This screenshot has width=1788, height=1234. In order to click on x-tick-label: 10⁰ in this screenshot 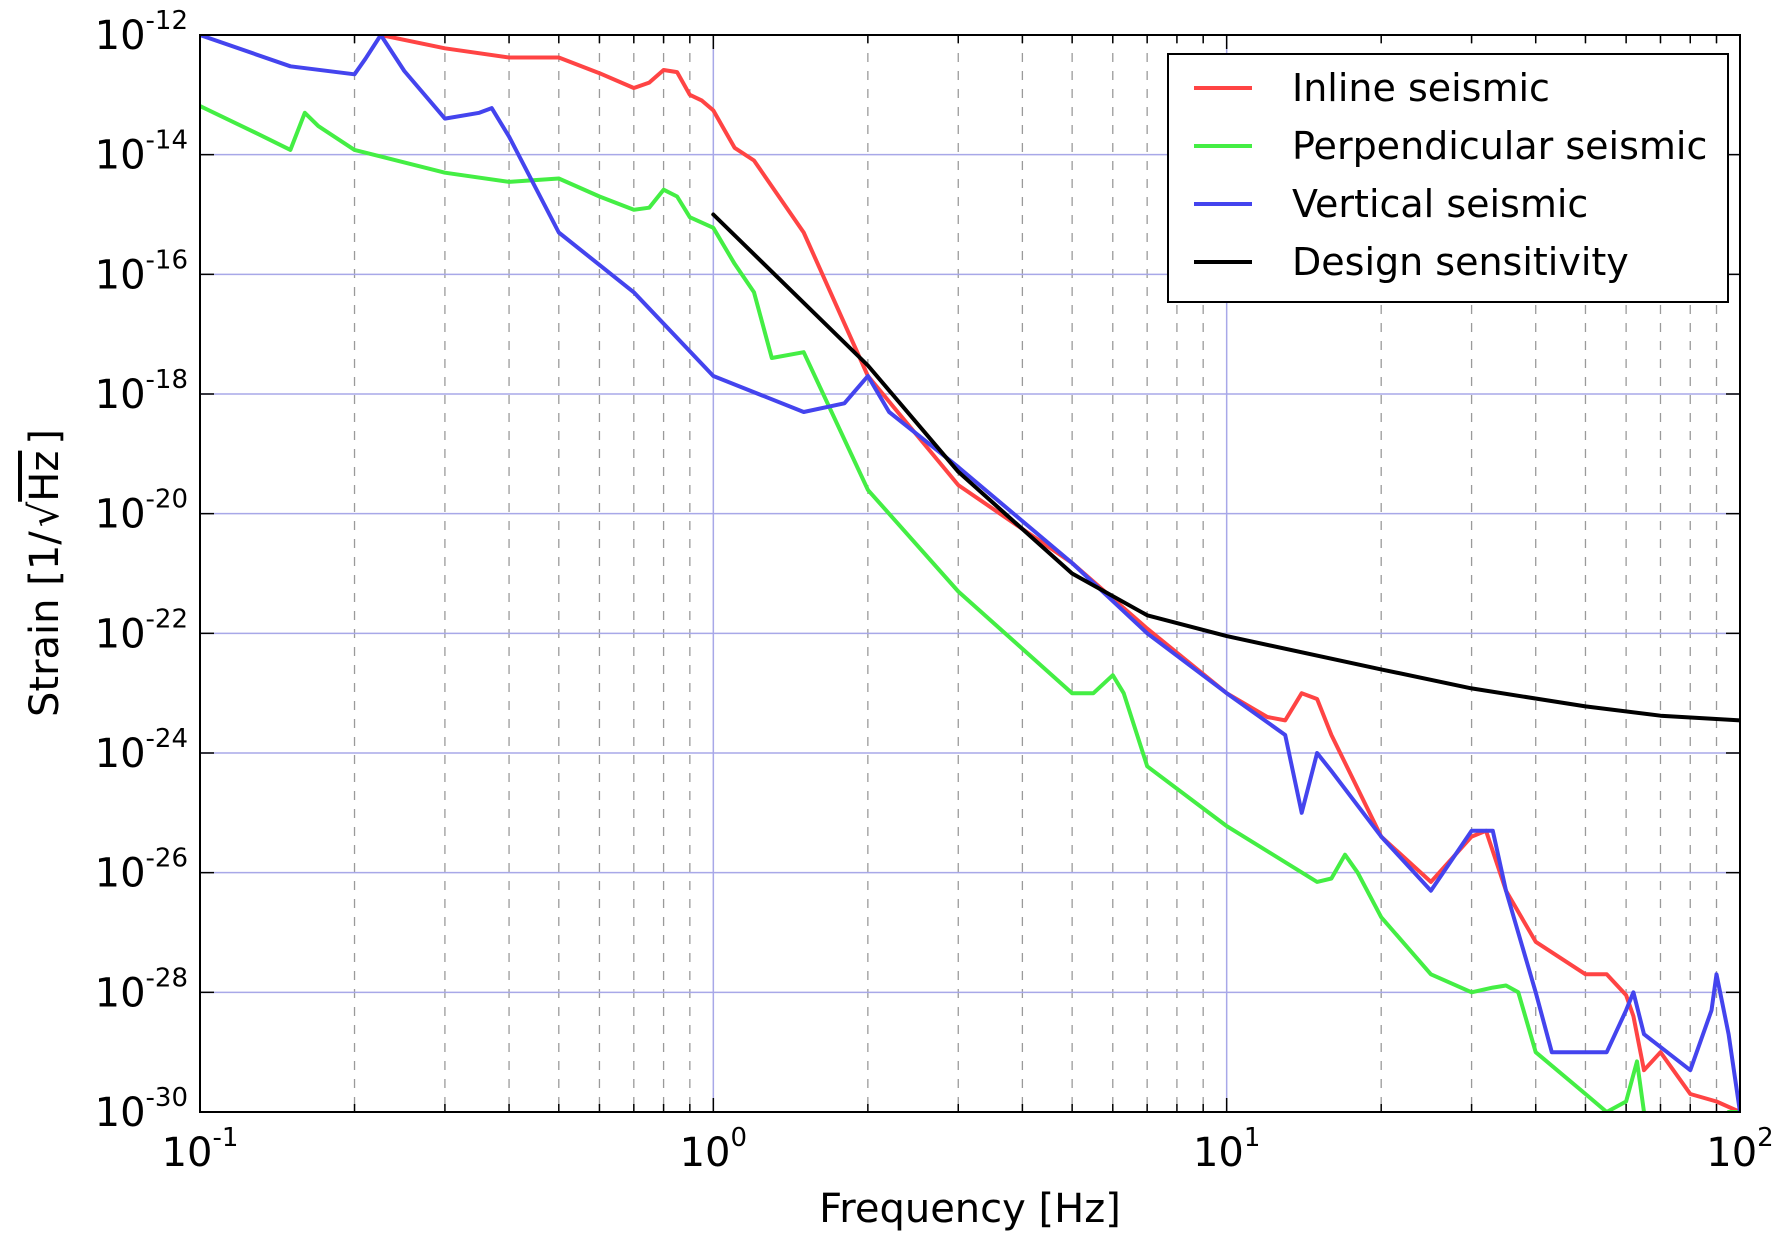, I will do `click(713, 1149)`.